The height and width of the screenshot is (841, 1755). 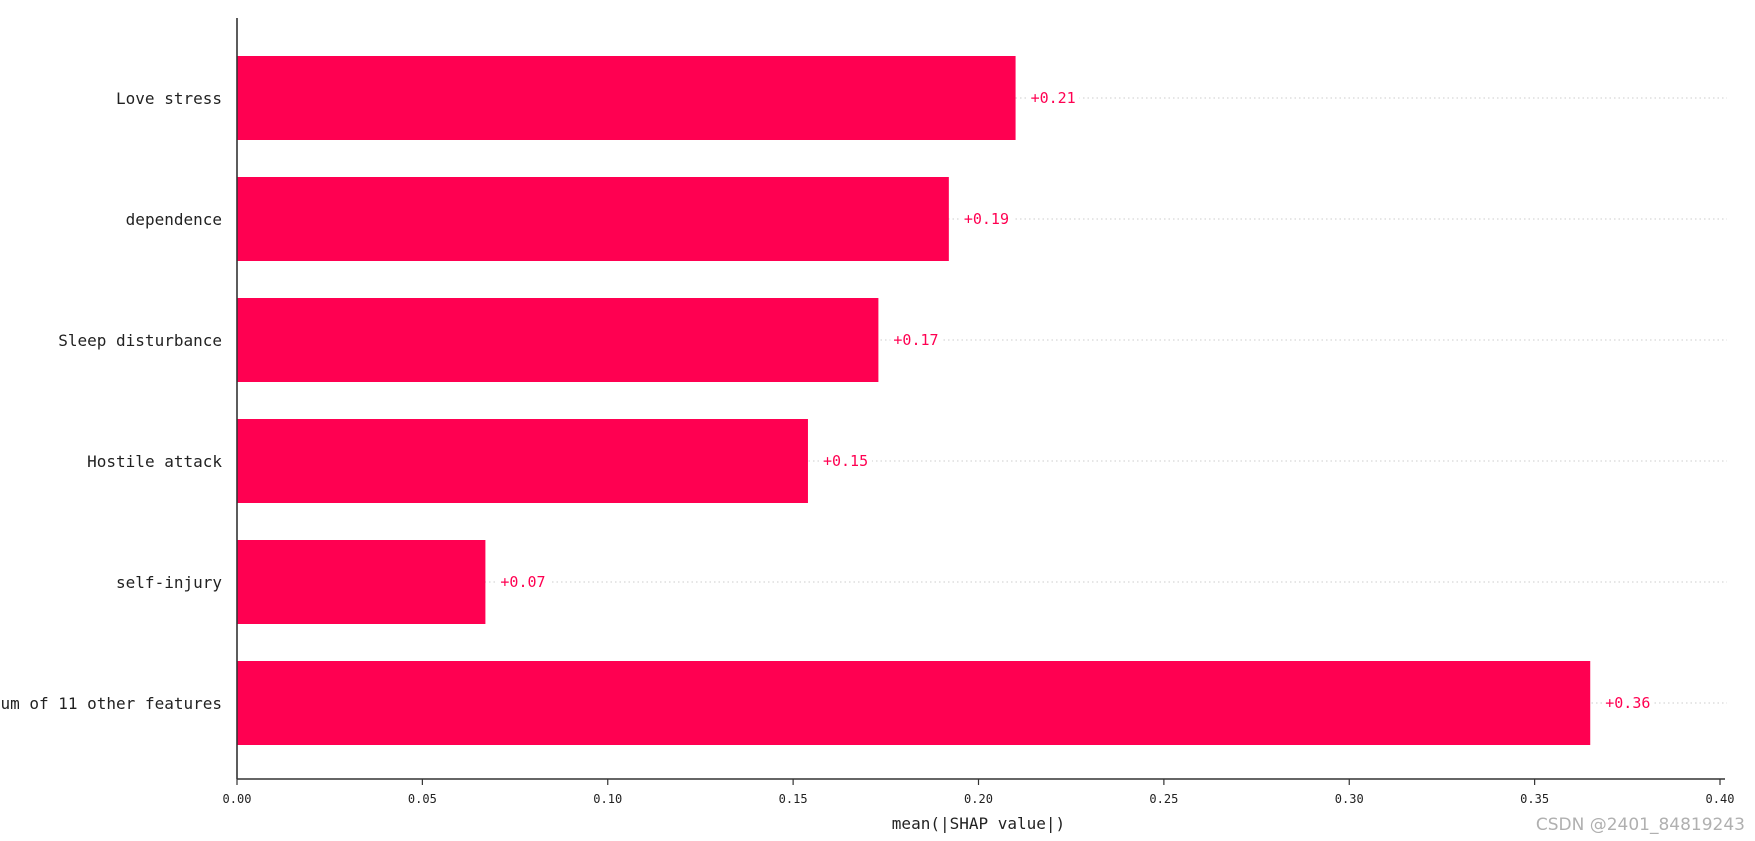 What do you see at coordinates (154, 461) in the screenshot?
I see `category-label: Hostile attack` at bounding box center [154, 461].